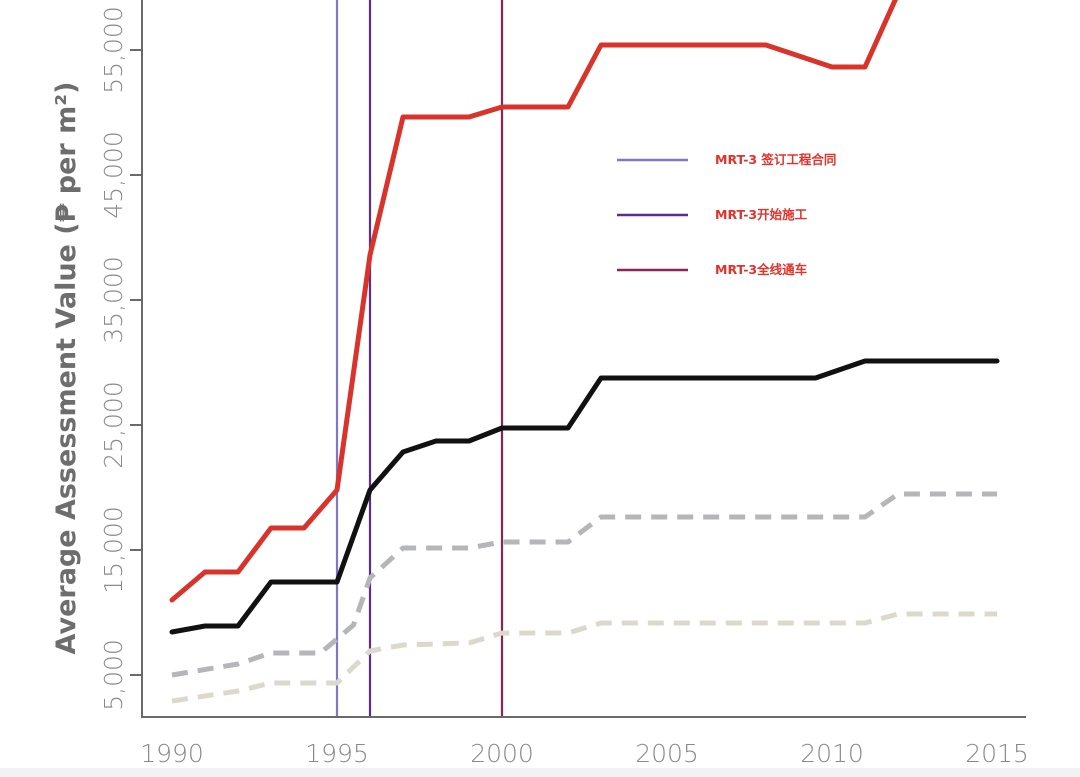 This screenshot has height=777, width=1080. Describe the element at coordinates (775, 159) in the screenshot. I see `legend-label: MRT-3 签订工程合同` at that location.